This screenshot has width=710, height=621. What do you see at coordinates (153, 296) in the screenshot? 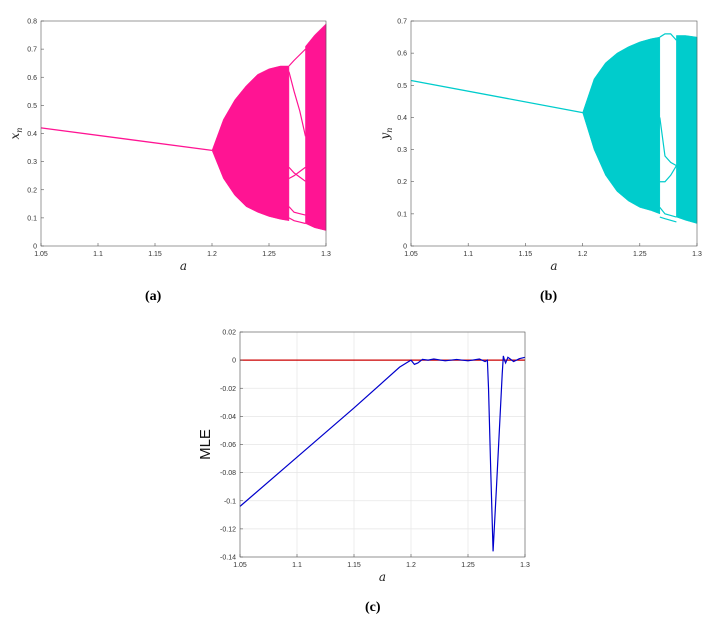
I see `caption-a: (a)` at bounding box center [153, 296].